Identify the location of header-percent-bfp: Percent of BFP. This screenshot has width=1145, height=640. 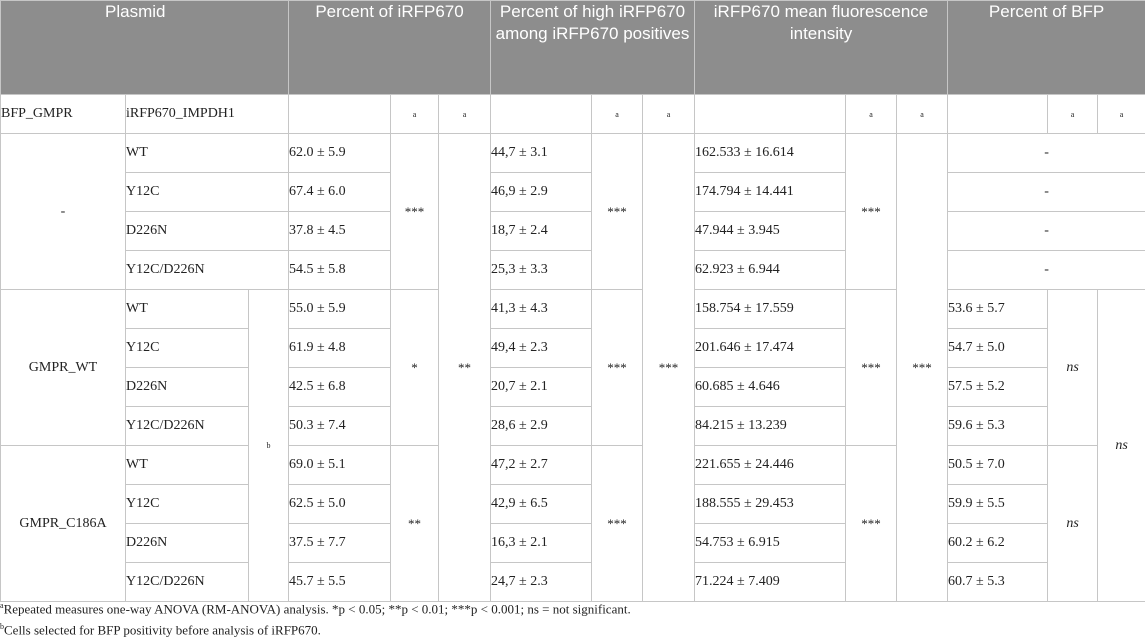
(1046, 47).